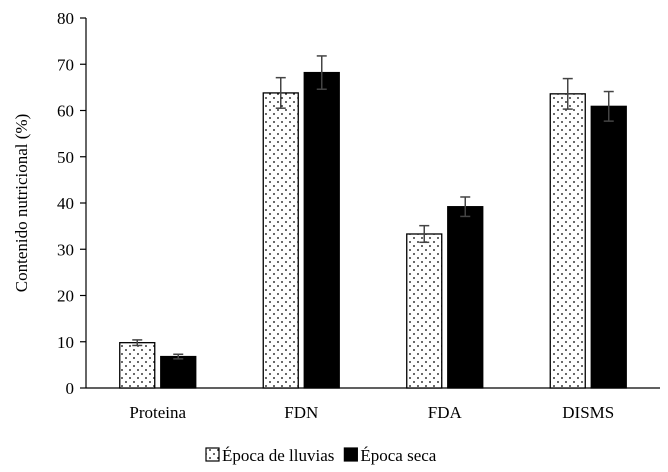 This screenshot has height=472, width=668. Describe the element at coordinates (65, 249) in the screenshot. I see `y-tick-label: 30` at that location.